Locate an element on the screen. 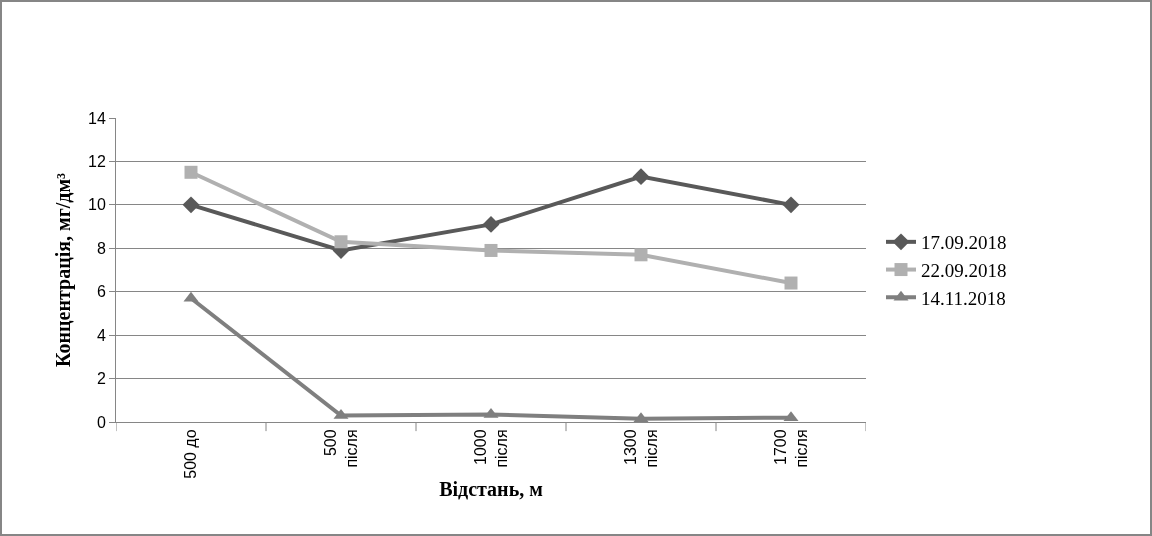 This screenshot has width=1152, height=536. y-tick-label: 0 is located at coordinates (101, 422).